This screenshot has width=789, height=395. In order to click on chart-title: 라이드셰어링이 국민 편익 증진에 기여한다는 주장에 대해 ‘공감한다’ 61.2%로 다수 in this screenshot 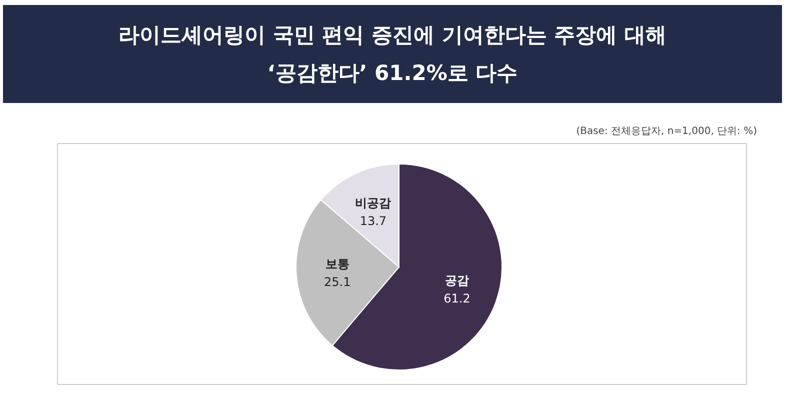, I will do `click(392, 54)`.